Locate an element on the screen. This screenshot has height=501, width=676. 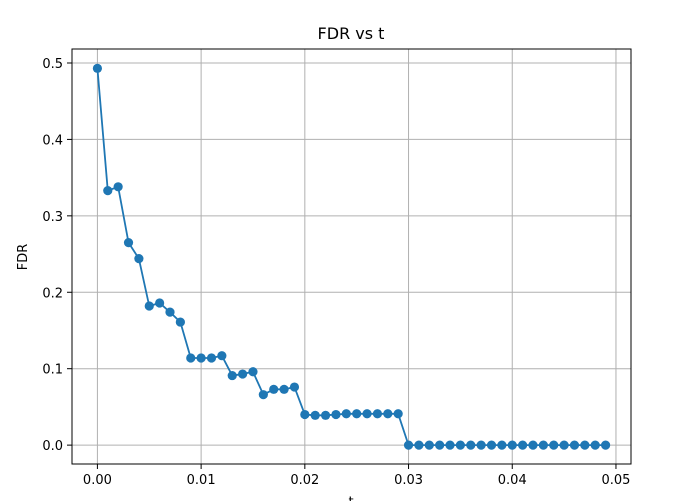
x-tick-label: 0.03 is located at coordinates (408, 480).